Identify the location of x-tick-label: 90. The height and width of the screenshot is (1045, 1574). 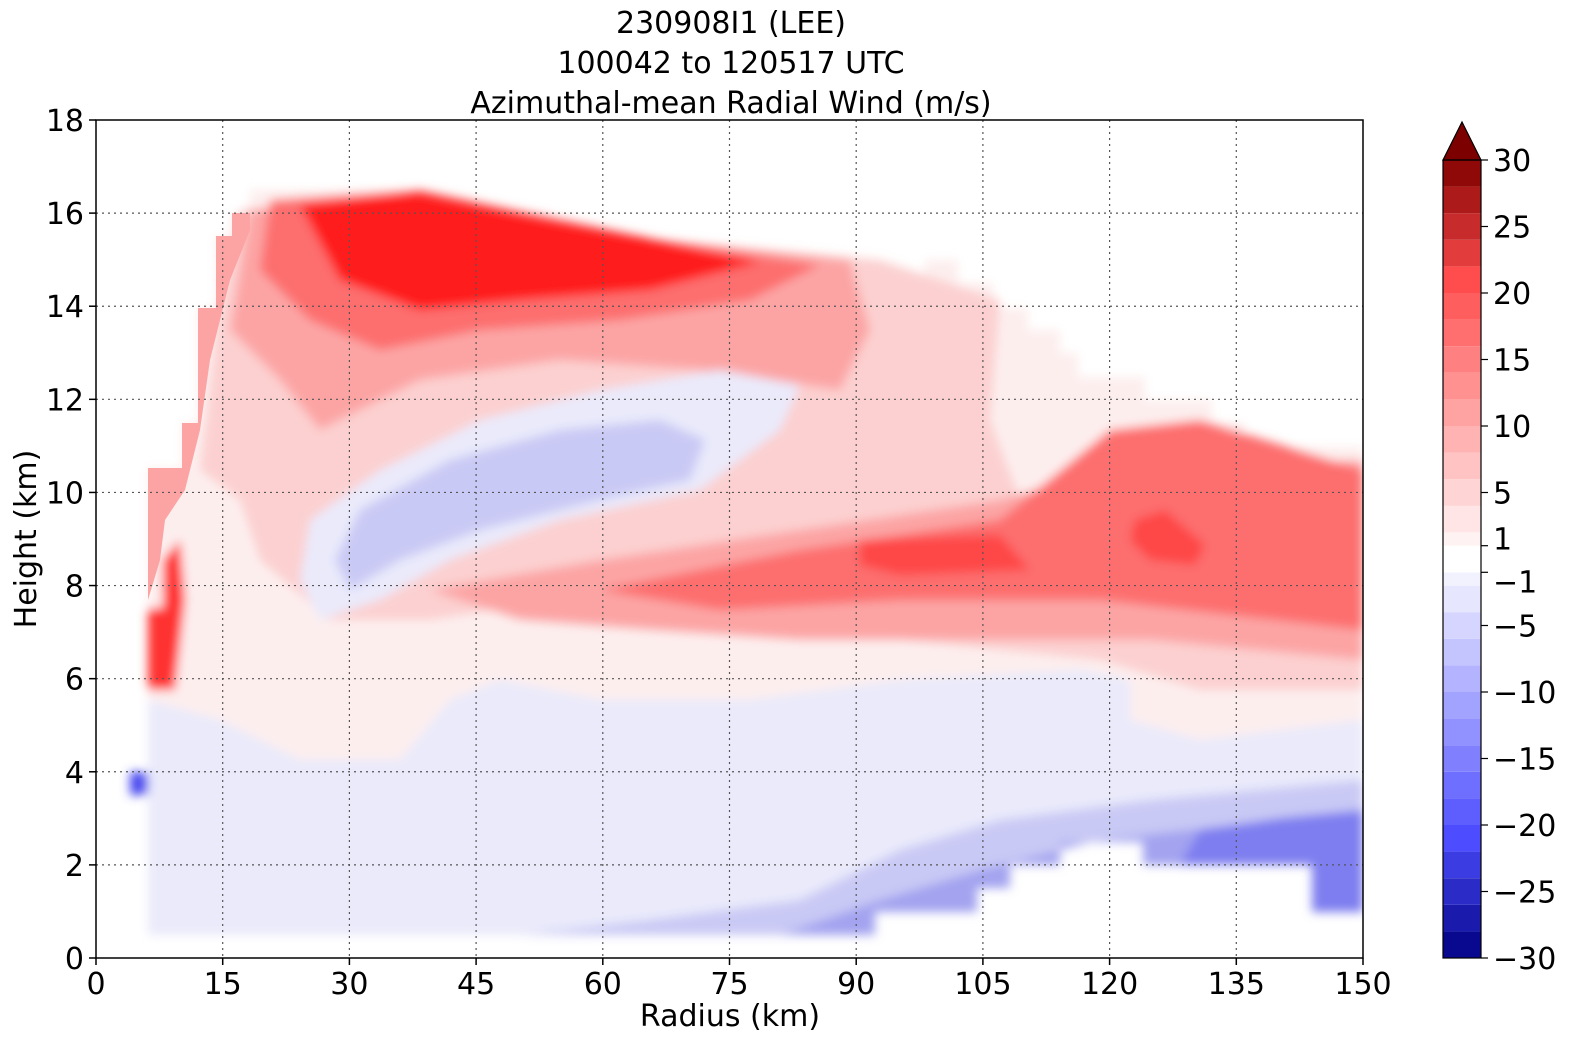
(856, 984).